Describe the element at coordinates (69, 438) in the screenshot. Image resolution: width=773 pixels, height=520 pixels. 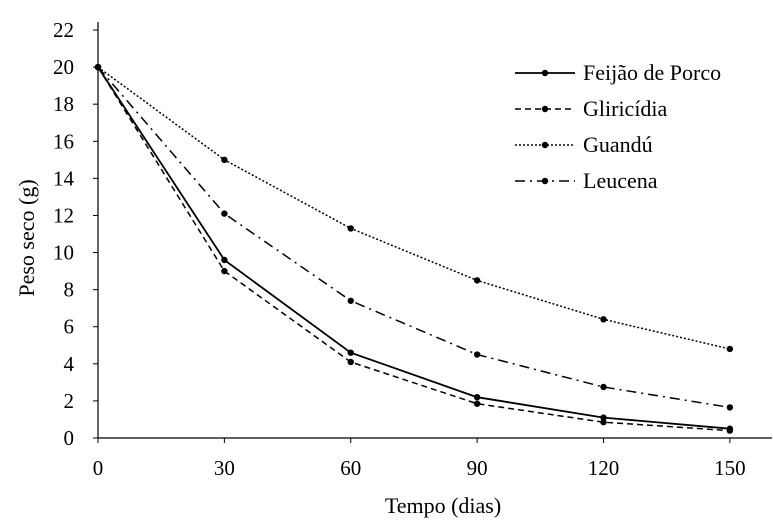
I see `y-tick-label: 0` at that location.